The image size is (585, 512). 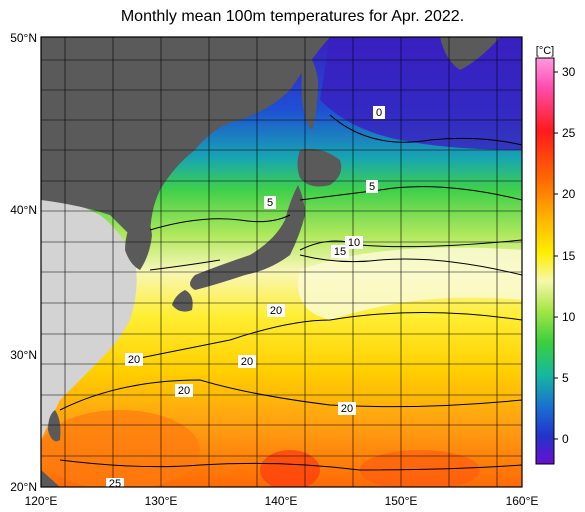 I want to click on cold-pocket, so click(x=421, y=93).